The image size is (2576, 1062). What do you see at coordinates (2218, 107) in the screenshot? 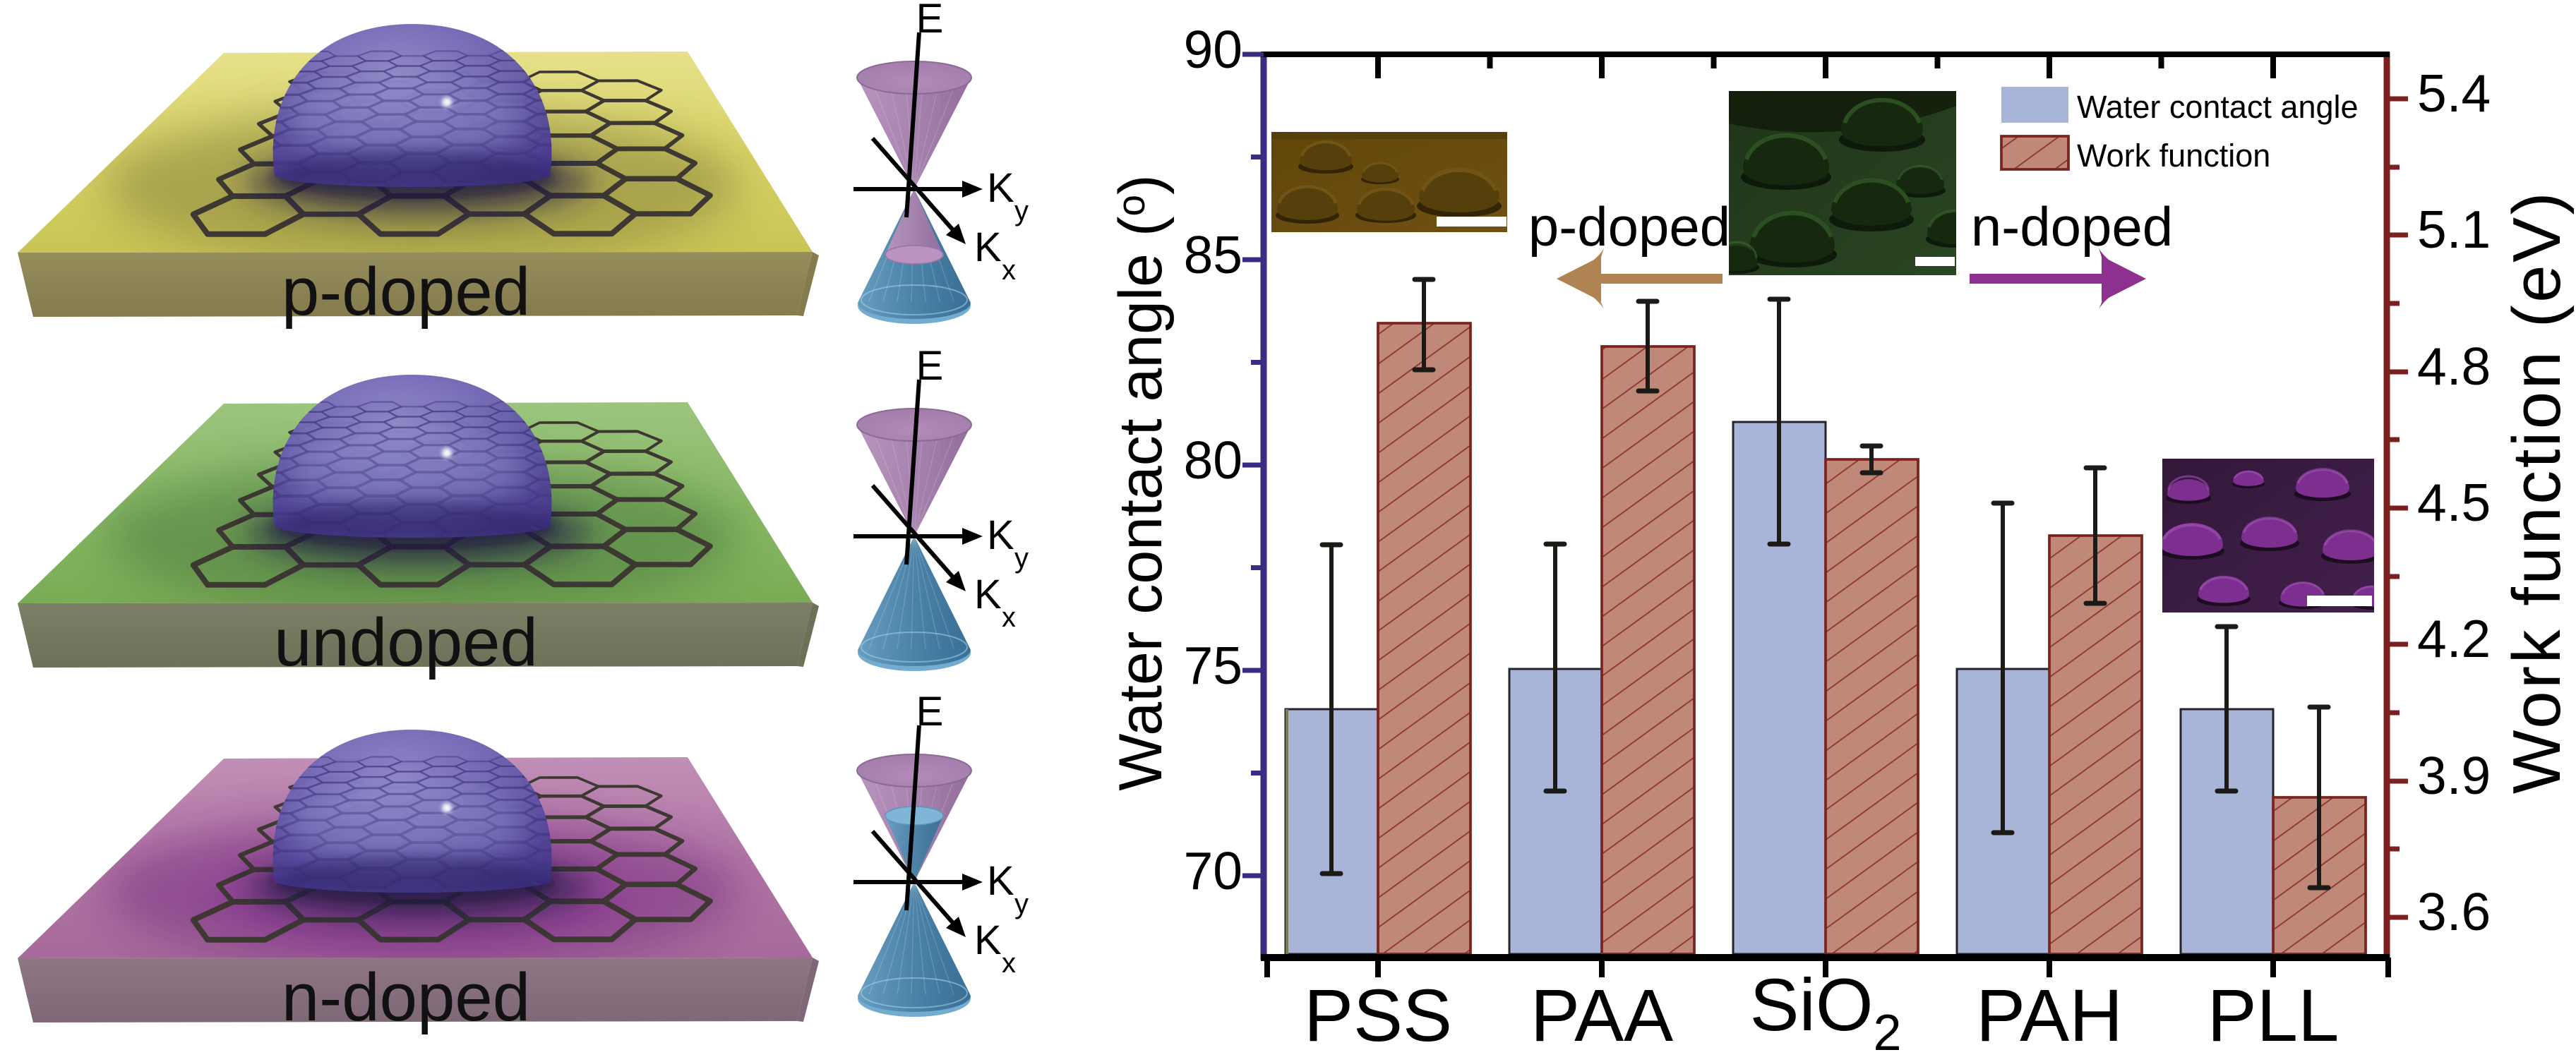
I see `svg-text: Water contact angle` at bounding box center [2218, 107].